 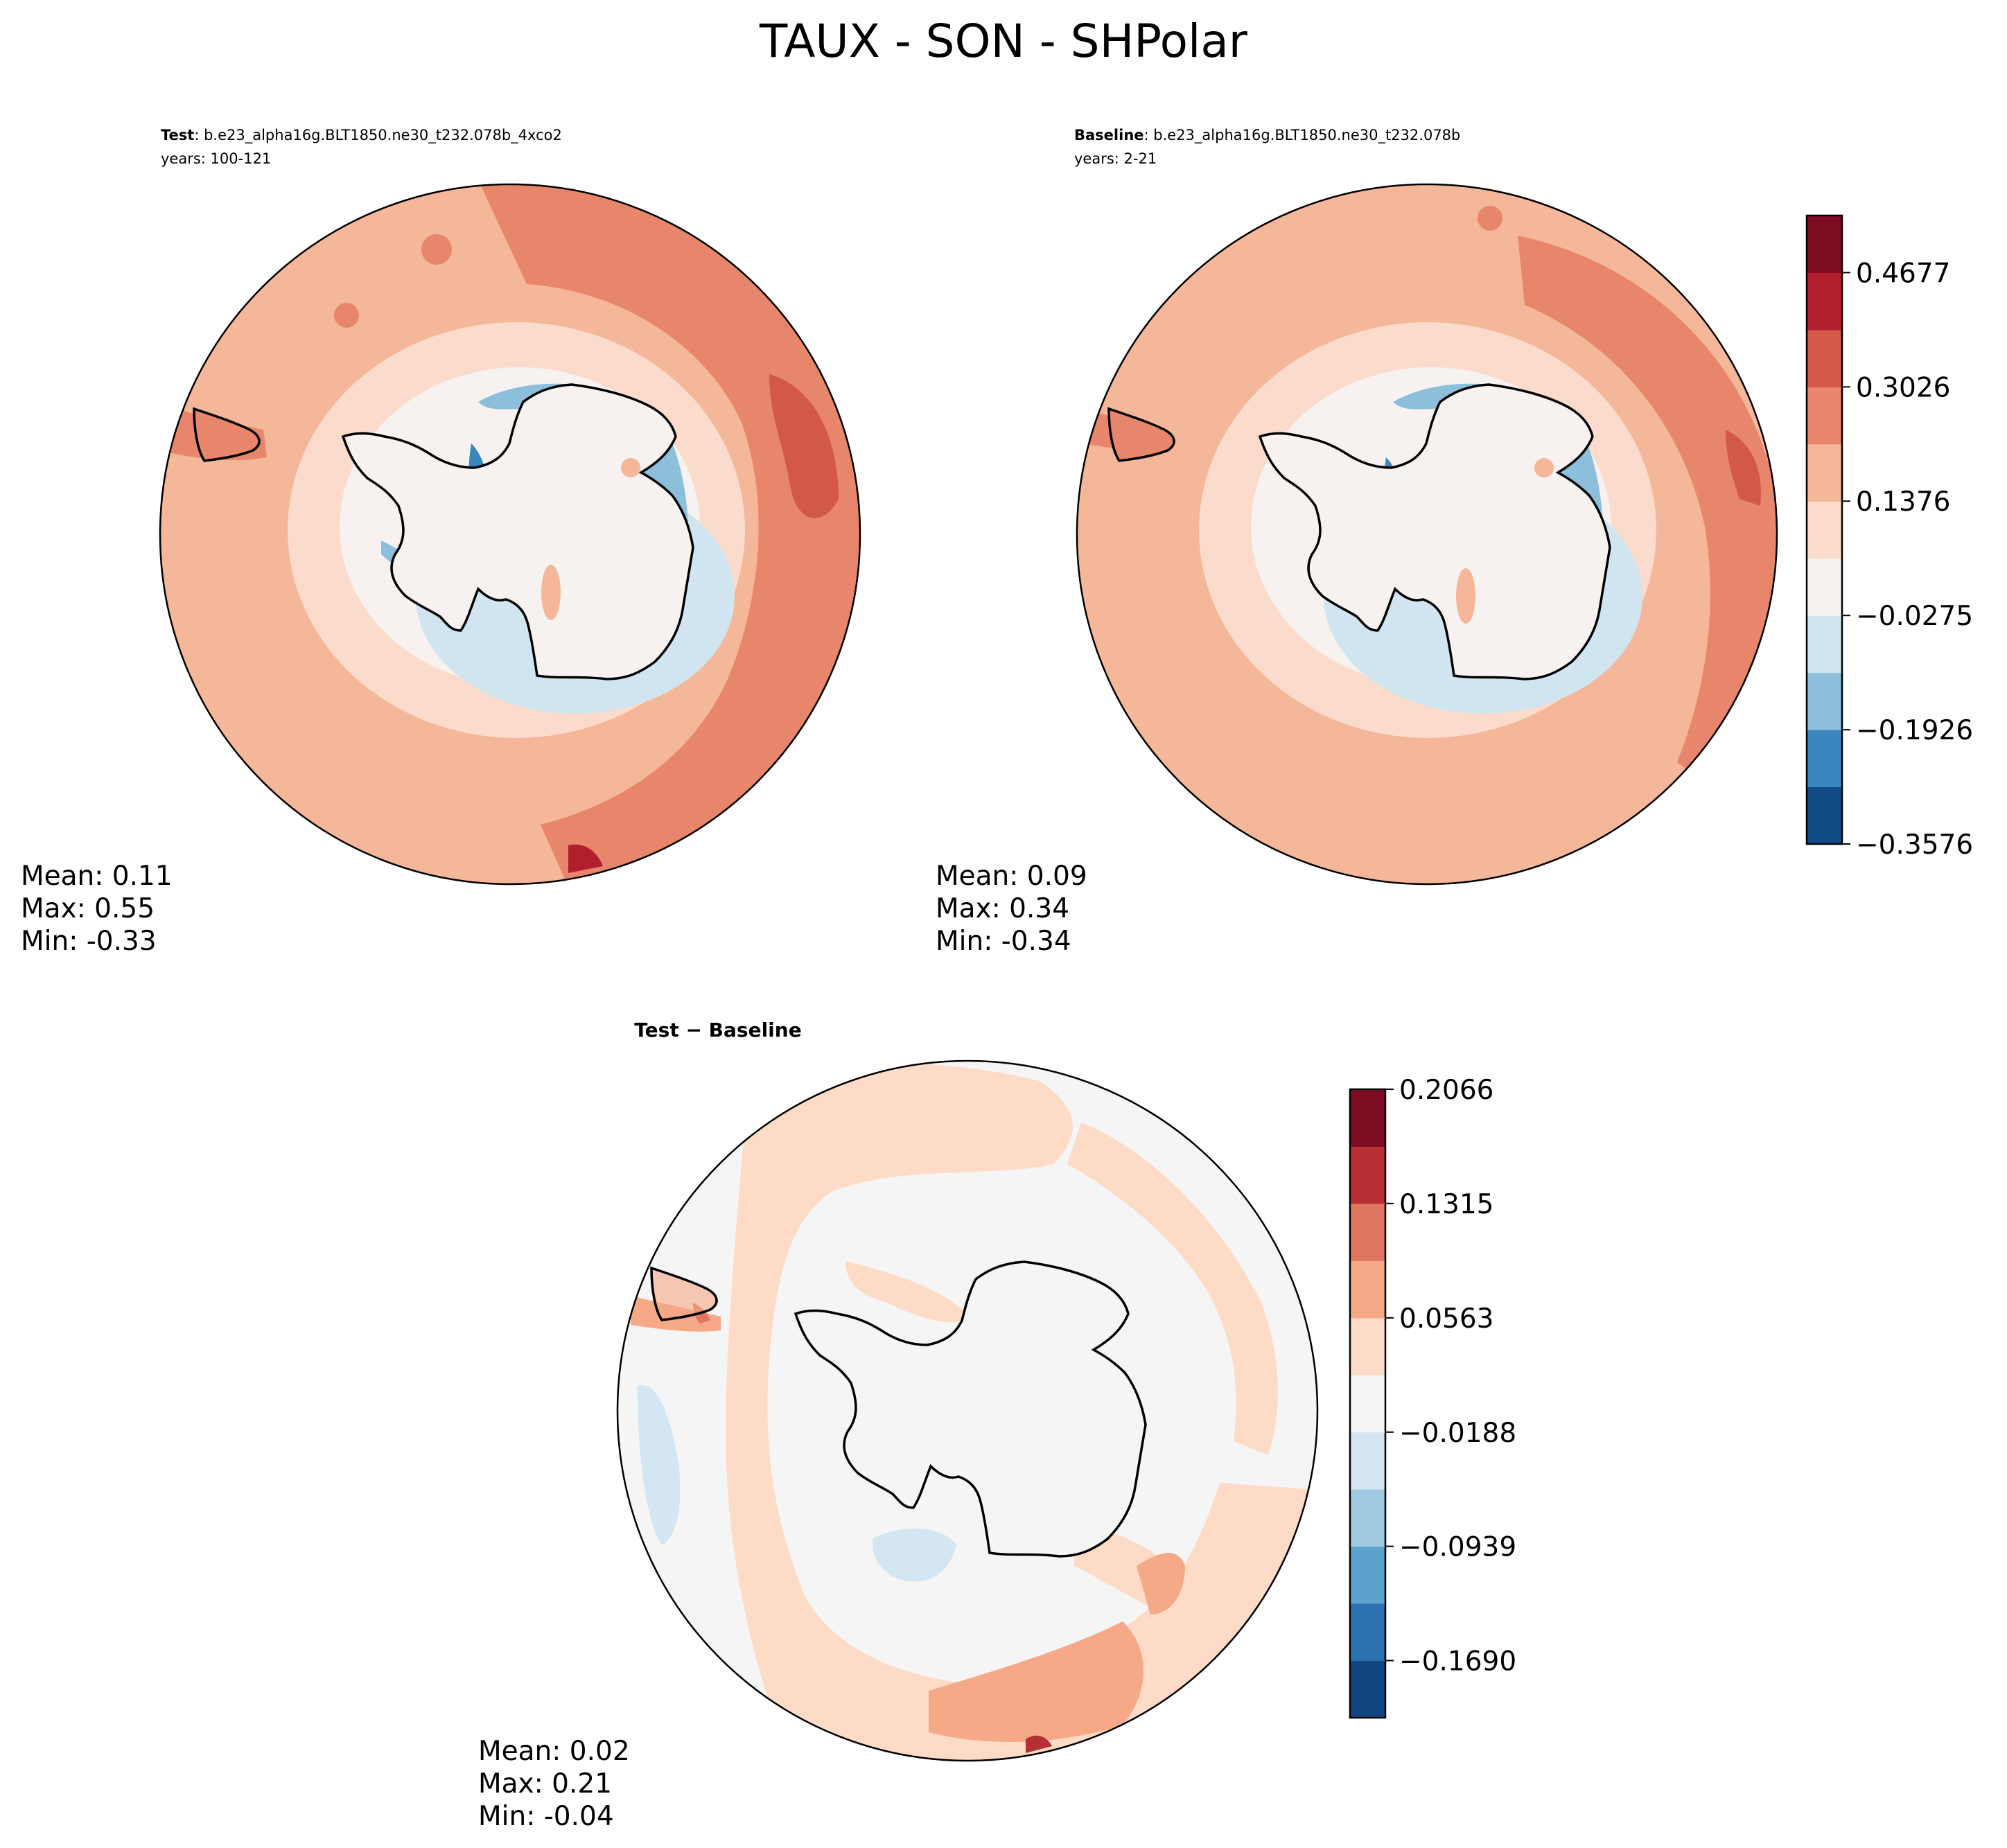 I want to click on test-label: Test, so click(x=177, y=135).